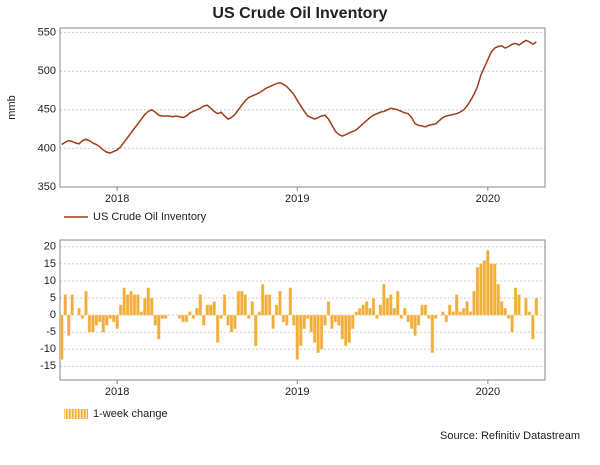 This screenshot has width=600, height=465. I want to click on source: Source: Refinitiv Datastream, so click(510, 436).